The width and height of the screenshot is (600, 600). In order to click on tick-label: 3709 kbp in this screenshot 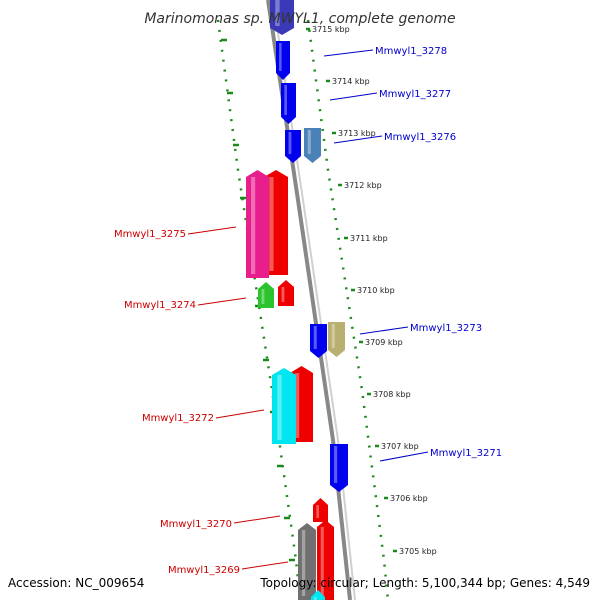, I will do `click(384, 342)`.